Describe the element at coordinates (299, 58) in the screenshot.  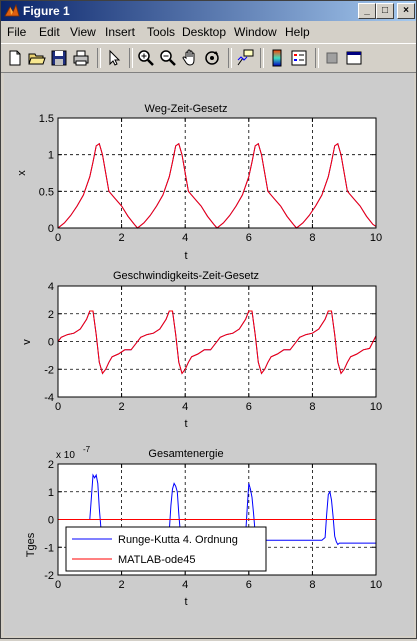
I see `legend-icon` at that location.